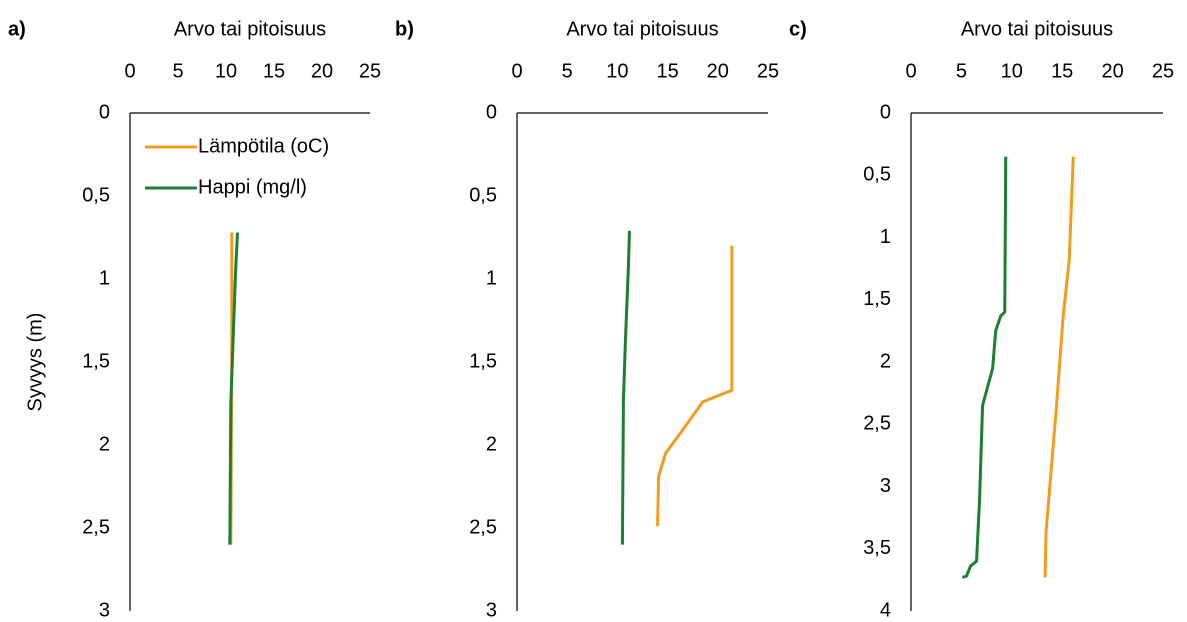 The image size is (1187, 622). Describe the element at coordinates (17, 29) in the screenshot. I see `panel-label: a)` at that location.